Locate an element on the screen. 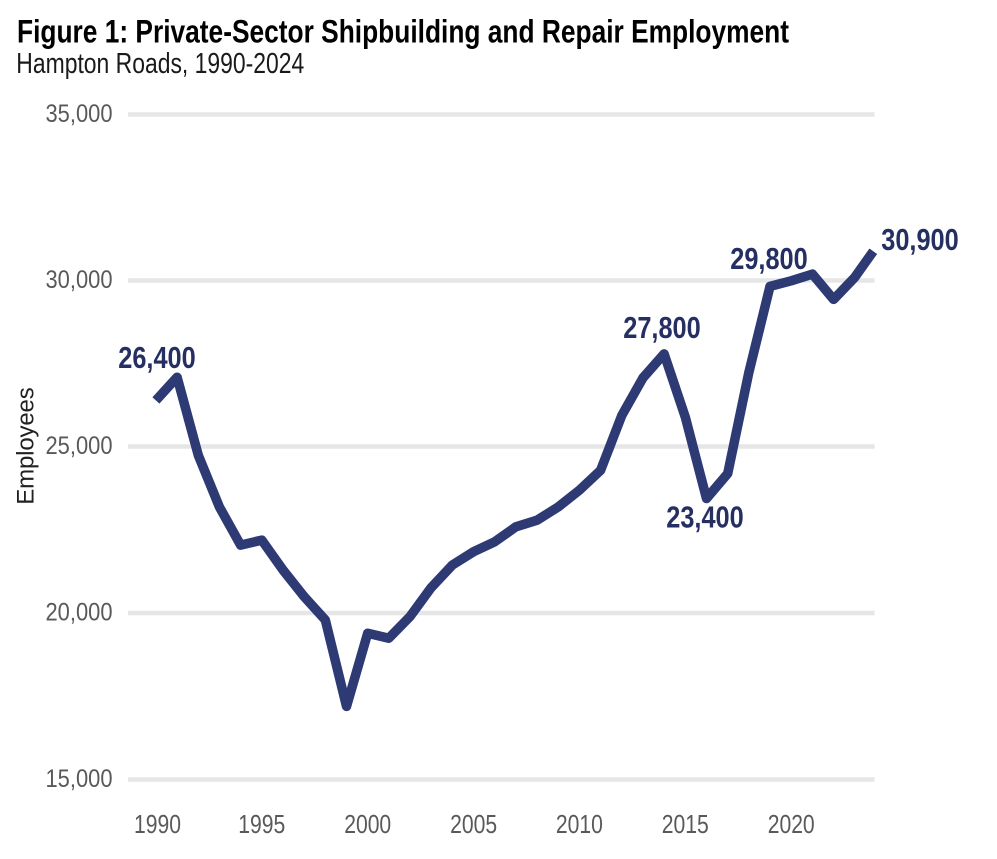 The image size is (997, 859). svg-text: 25,000 is located at coordinates (79, 446).